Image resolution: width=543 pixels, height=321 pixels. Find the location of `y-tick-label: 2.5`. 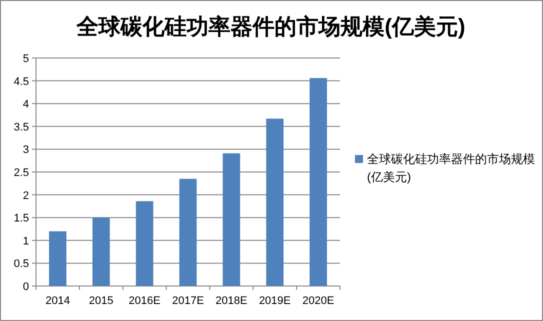

y-tick-label: 2.5 is located at coordinates (21, 173).